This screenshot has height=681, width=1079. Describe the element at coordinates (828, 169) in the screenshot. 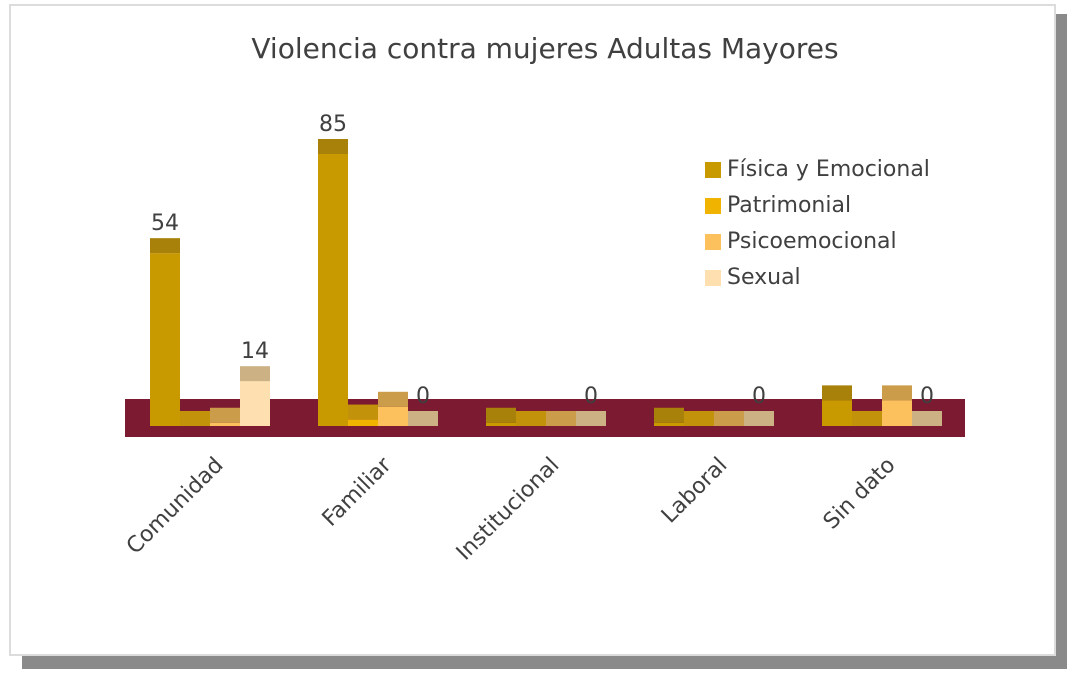

I see `legend-label: Física y Emocional` at that location.